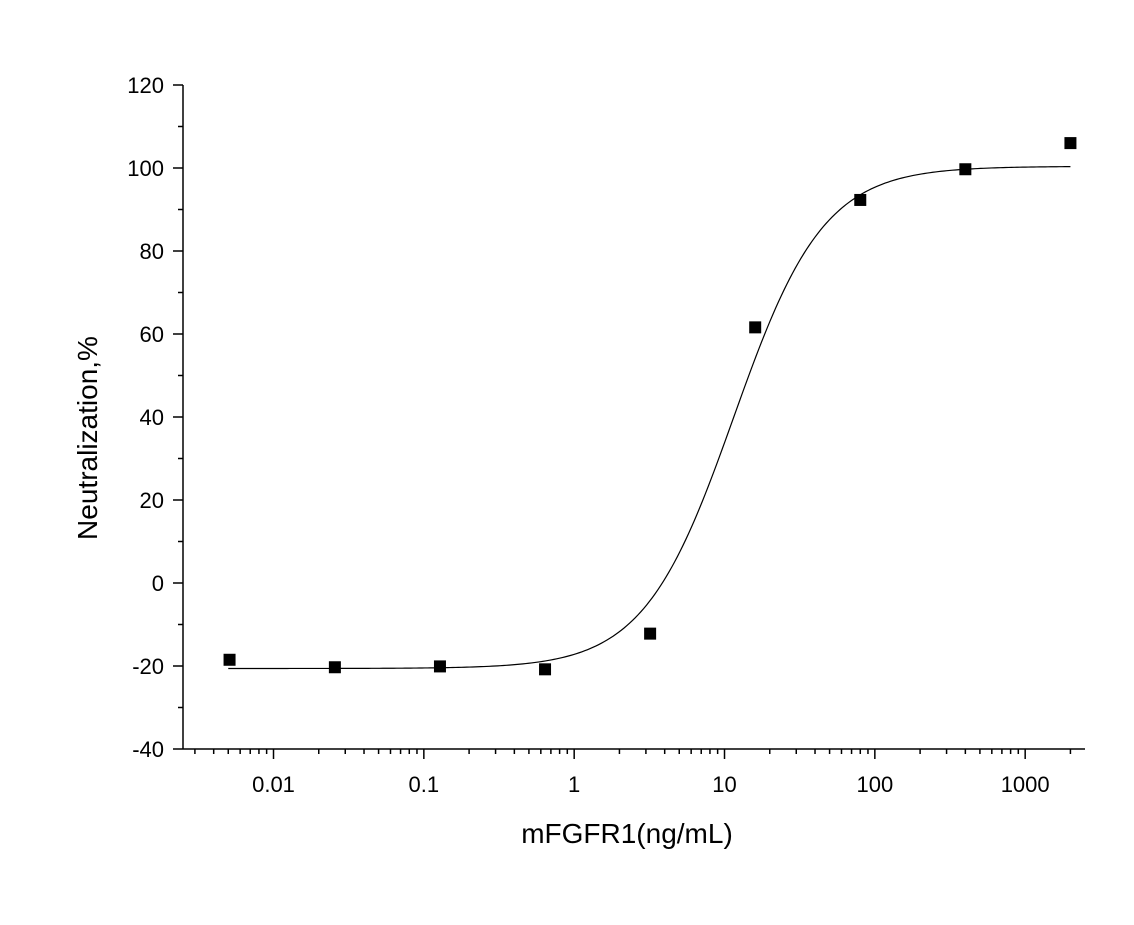 This screenshot has width=1134, height=925. Describe the element at coordinates (152, 251) in the screenshot. I see `y-tick-label: 80` at that location.